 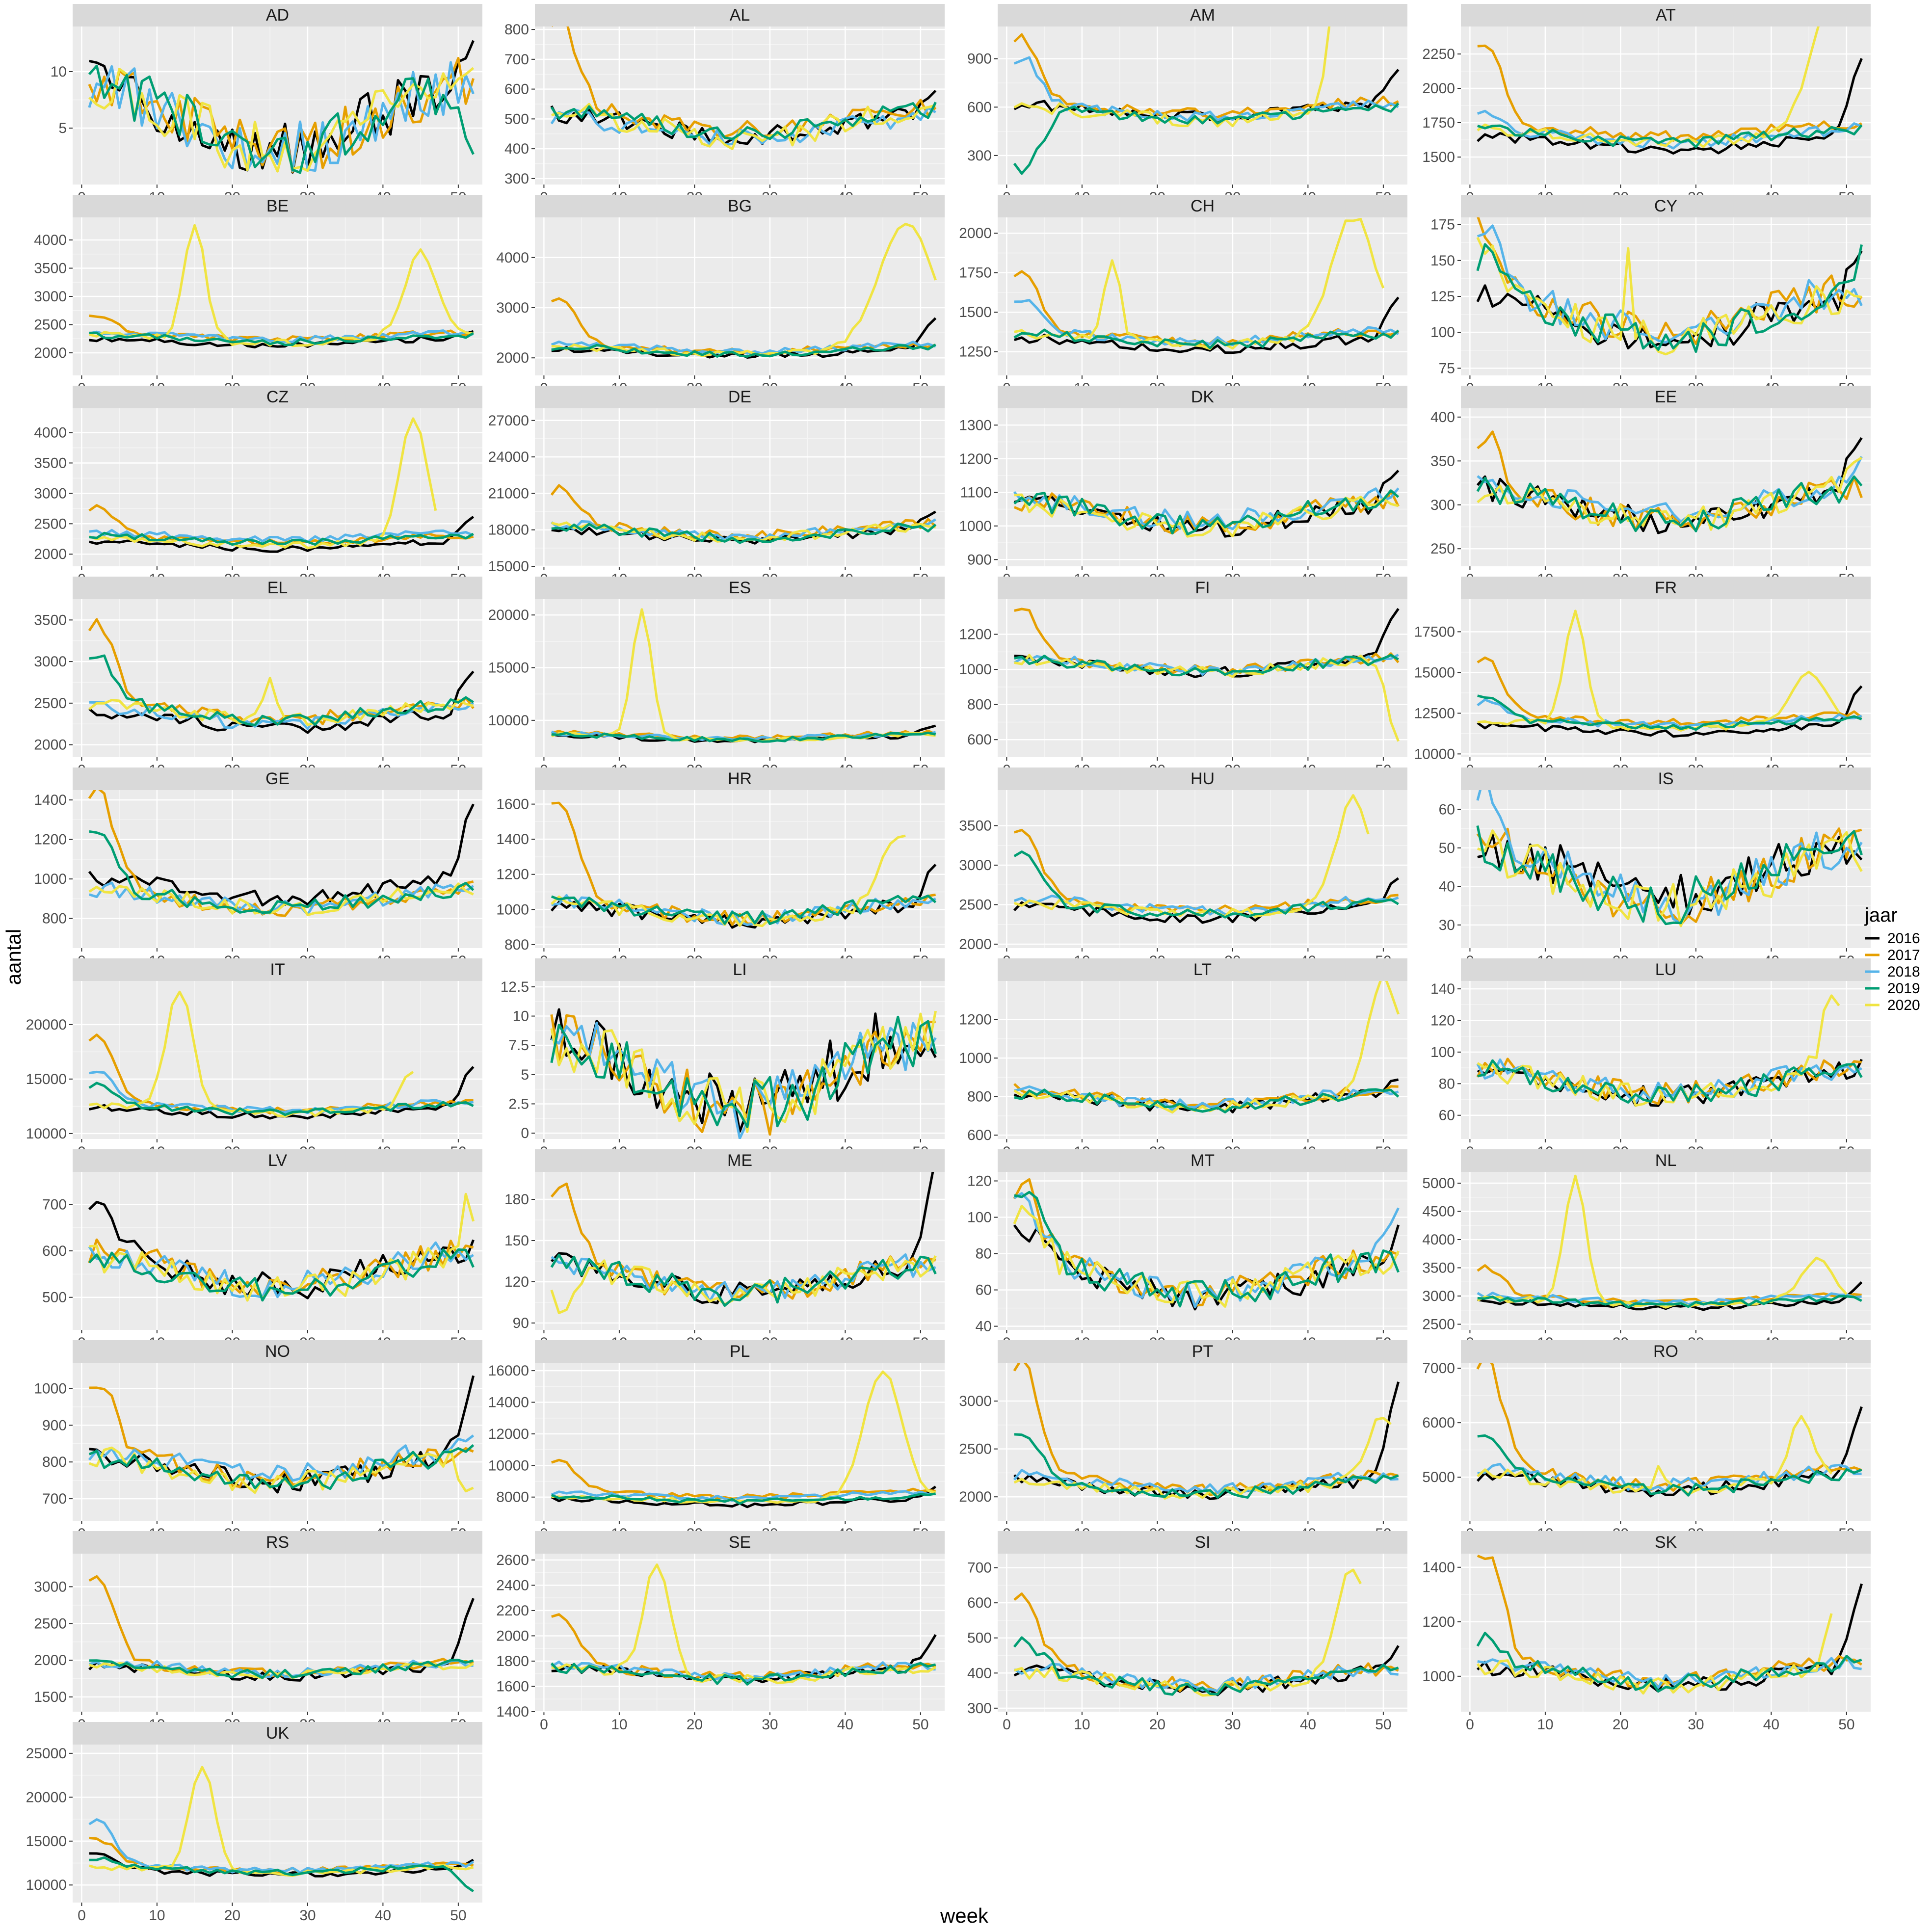 What do you see at coordinates (509, 457) in the screenshot?
I see `y-tick-label: 24000` at bounding box center [509, 457].